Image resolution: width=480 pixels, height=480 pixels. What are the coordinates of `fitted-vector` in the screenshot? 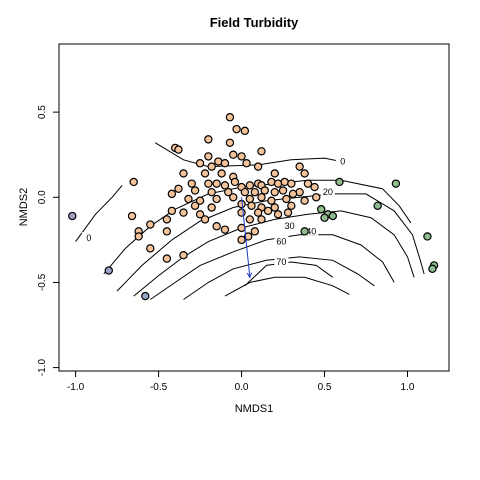 It's located at (247, 238).